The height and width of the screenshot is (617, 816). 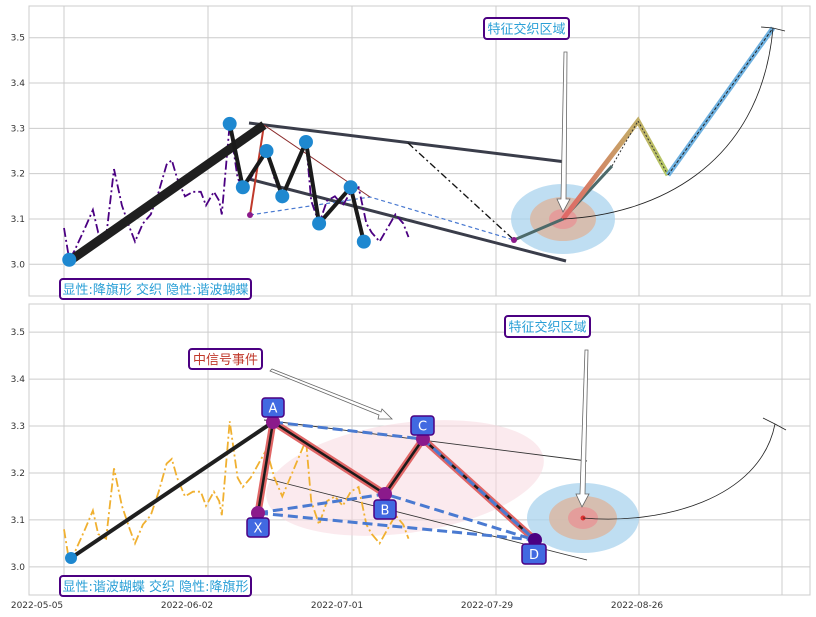 I want to click on top-curve-arrow, so click(x=668, y=123).